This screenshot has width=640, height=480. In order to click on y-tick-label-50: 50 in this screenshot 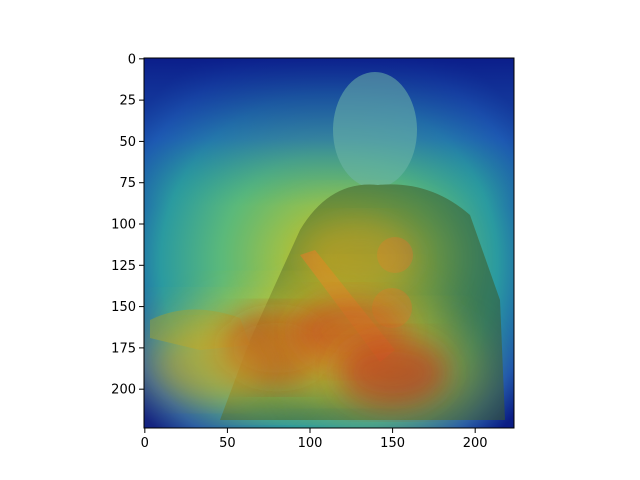, I will do `click(127, 142)`.